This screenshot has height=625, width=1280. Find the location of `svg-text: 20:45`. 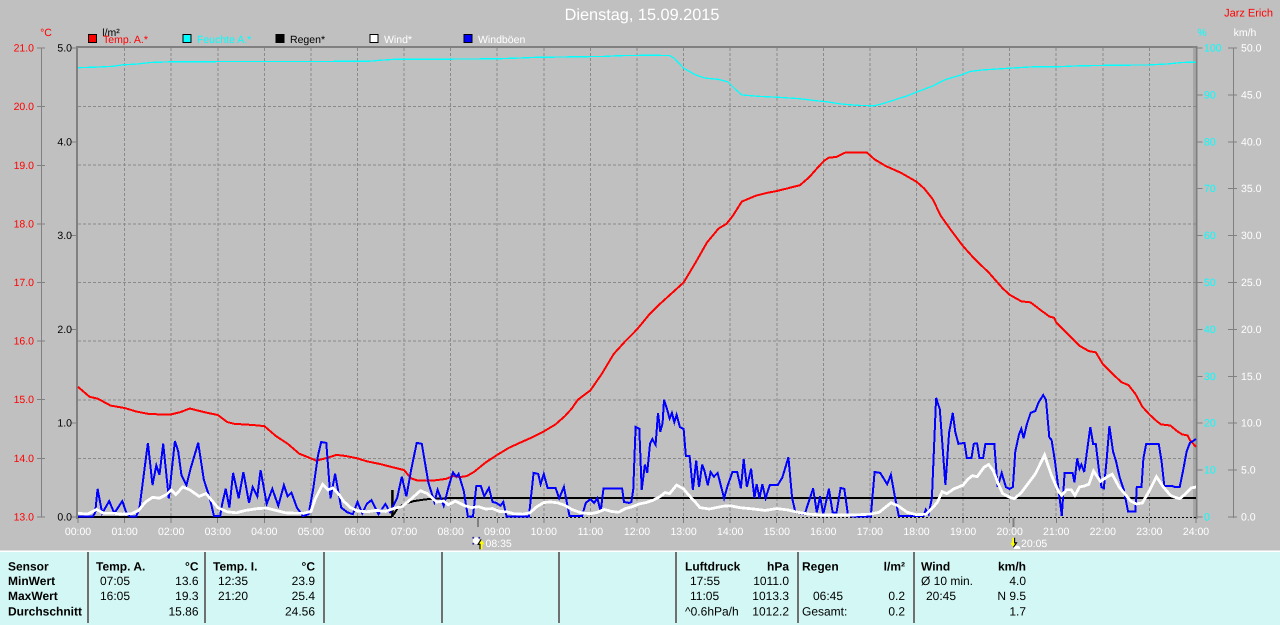

svg-text: 20:45 is located at coordinates (941, 596).